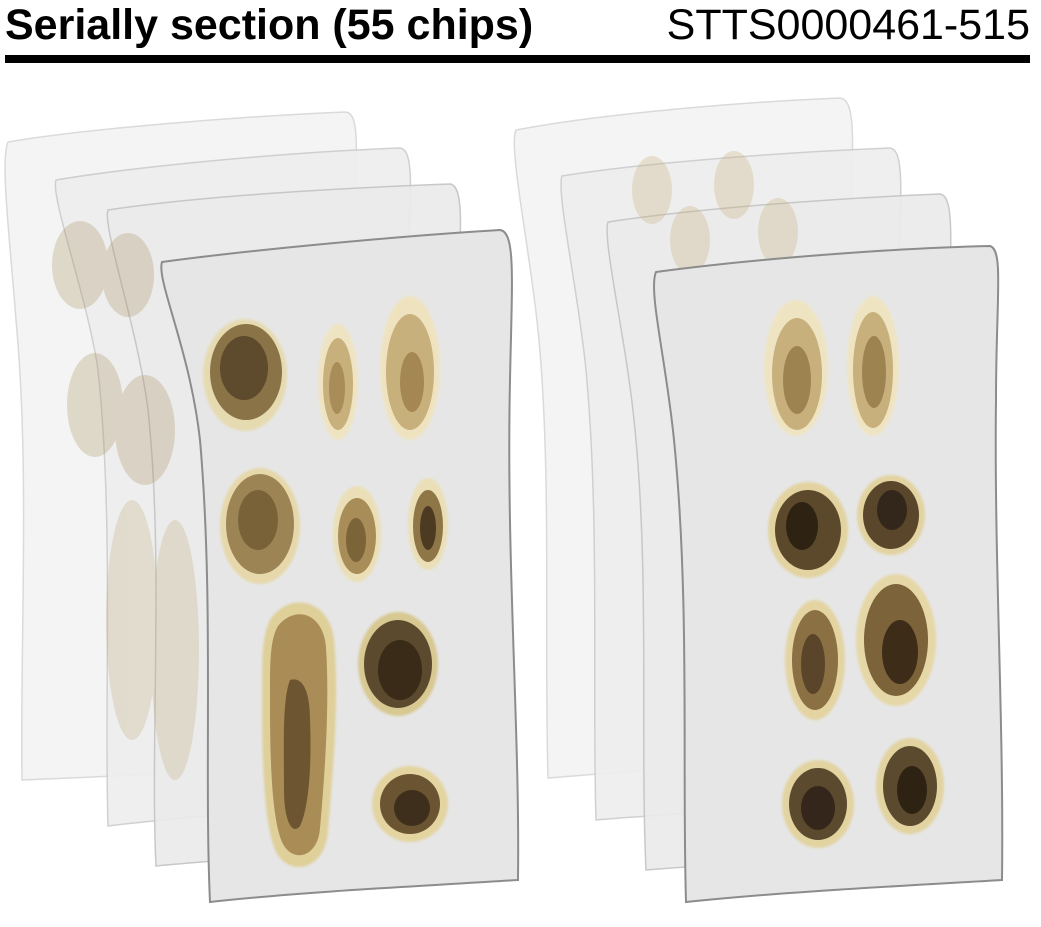 The image size is (1041, 927). I want to click on section-L1, so click(245, 375).